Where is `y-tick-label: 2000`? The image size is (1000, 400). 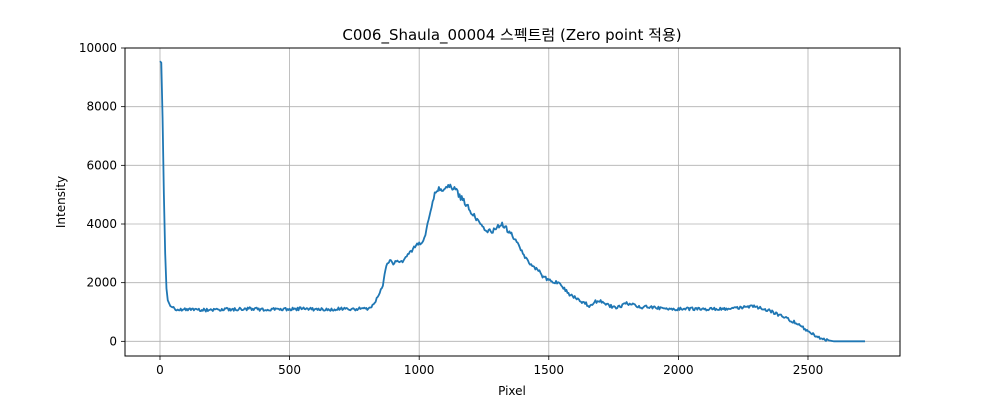
y-tick-label: 2000 is located at coordinates (101, 283).